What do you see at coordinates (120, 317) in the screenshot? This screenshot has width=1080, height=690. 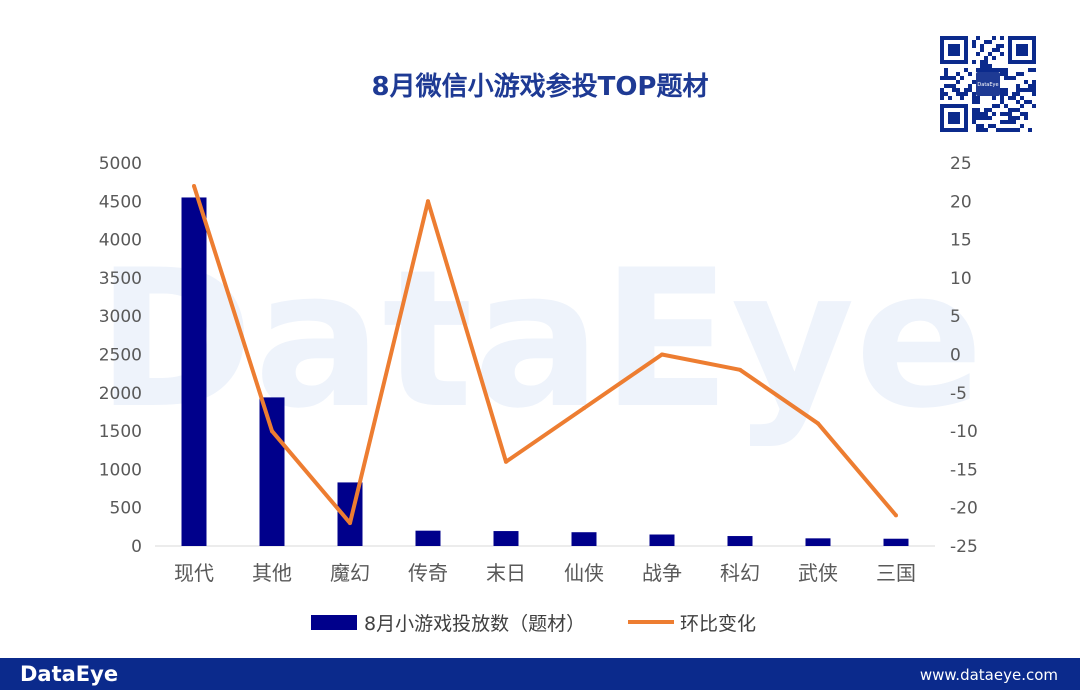 I see `left-tick-label: 3000` at bounding box center [120, 317].